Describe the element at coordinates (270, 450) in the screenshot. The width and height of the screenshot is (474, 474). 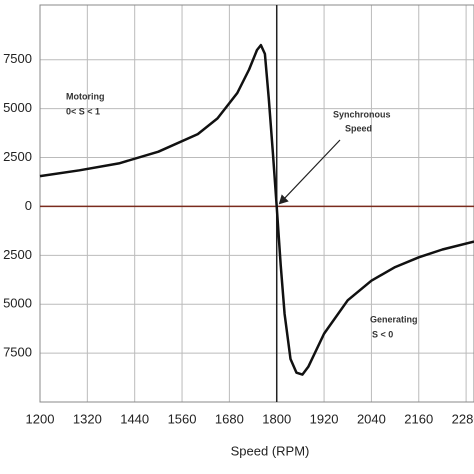
I see `x-axis-label: Speed (RPM)` at that location.